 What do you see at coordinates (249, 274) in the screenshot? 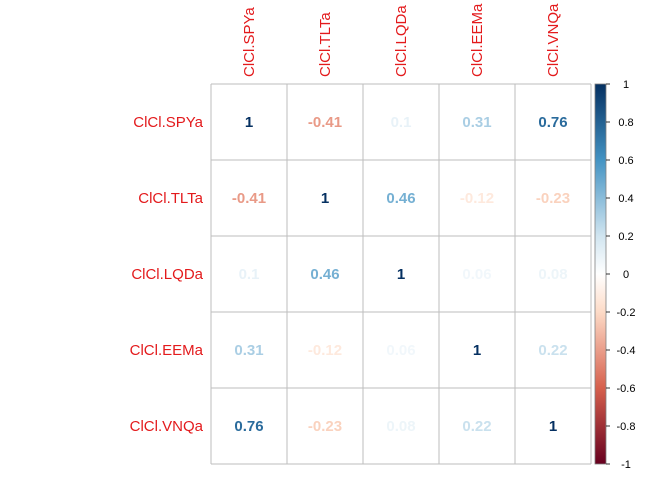
I see `correlation-value-2-0: 0.1` at bounding box center [249, 274].